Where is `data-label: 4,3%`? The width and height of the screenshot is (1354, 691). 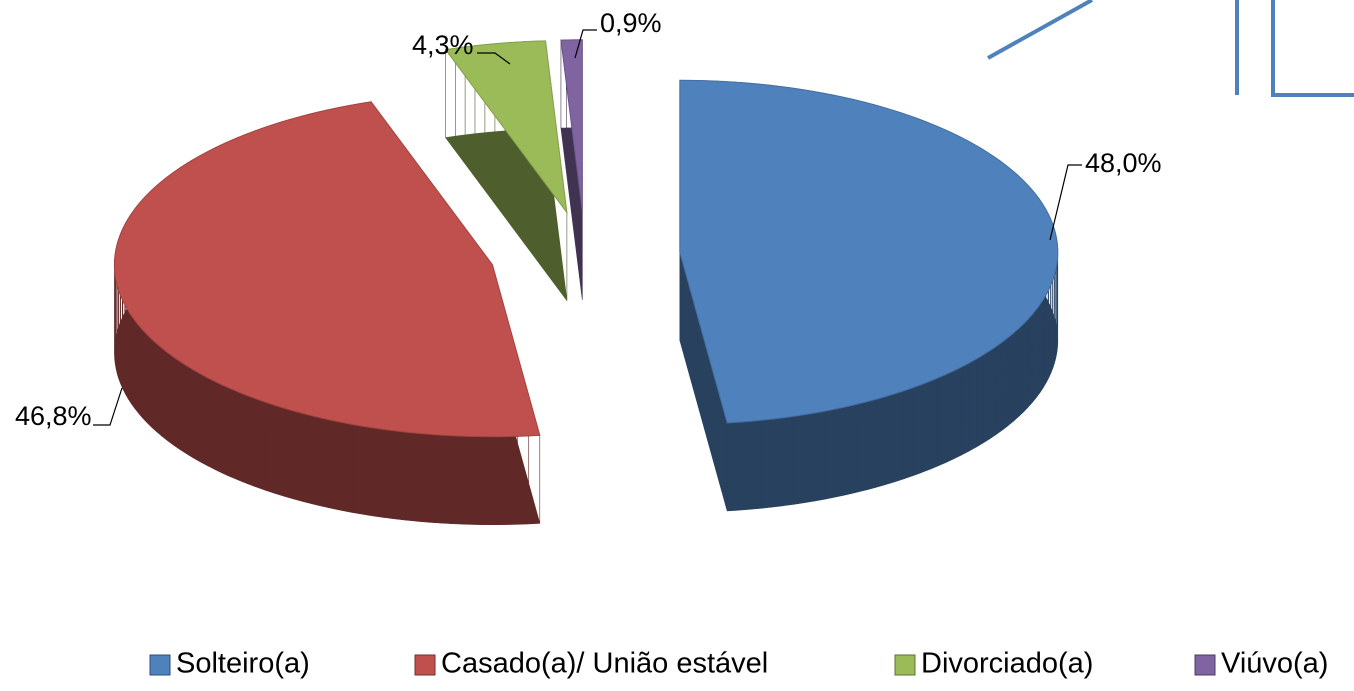
data-label: 4,3% is located at coordinates (443, 45).